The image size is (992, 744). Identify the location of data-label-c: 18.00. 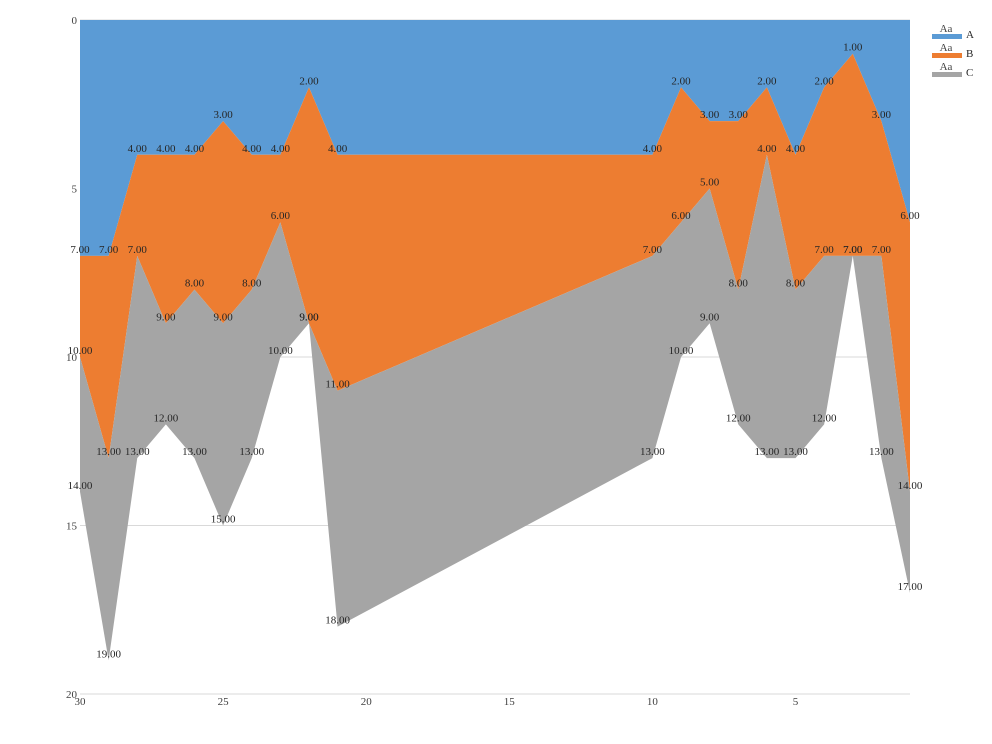
(337, 621).